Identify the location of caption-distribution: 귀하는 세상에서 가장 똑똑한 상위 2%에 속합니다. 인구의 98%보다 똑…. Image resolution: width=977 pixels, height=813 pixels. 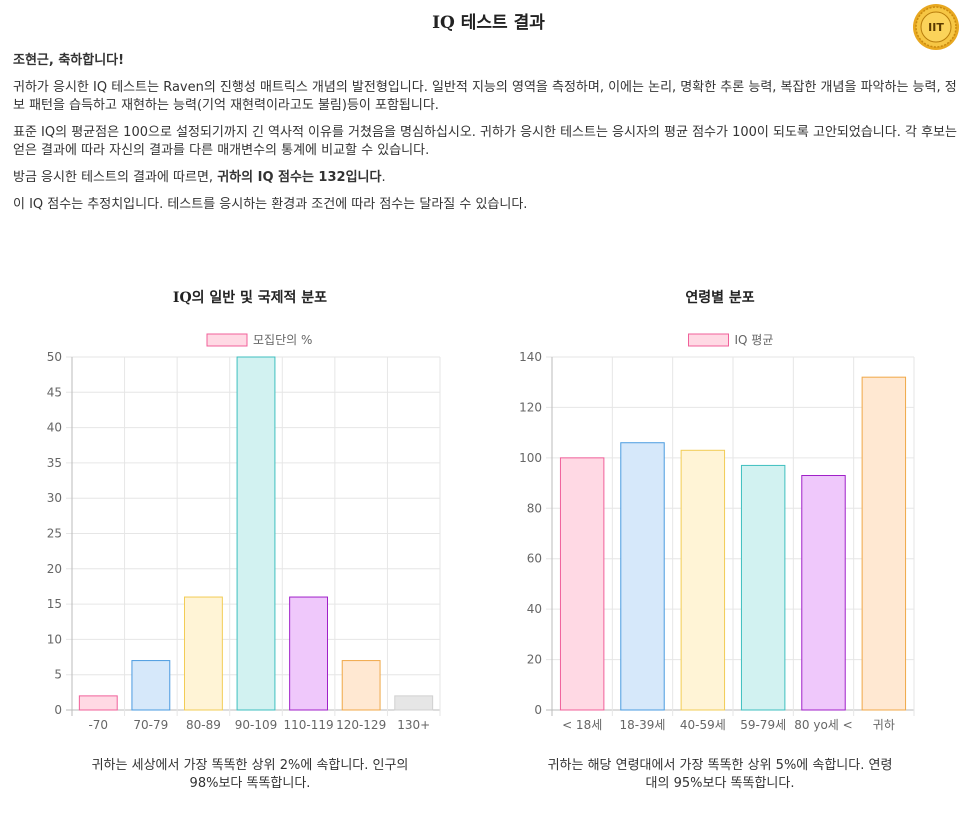
(250, 774).